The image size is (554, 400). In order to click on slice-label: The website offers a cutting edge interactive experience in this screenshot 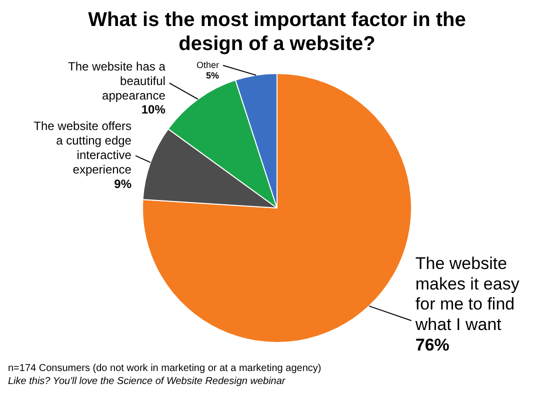, I will do `click(83, 147)`.